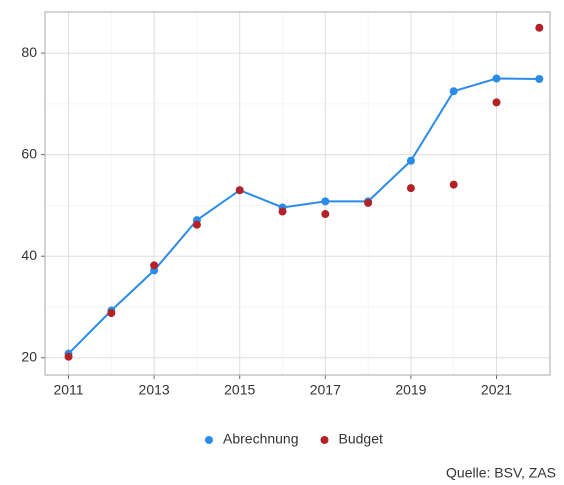  What do you see at coordinates (325, 390) in the screenshot?
I see `x-tick-label: 2017` at bounding box center [325, 390].